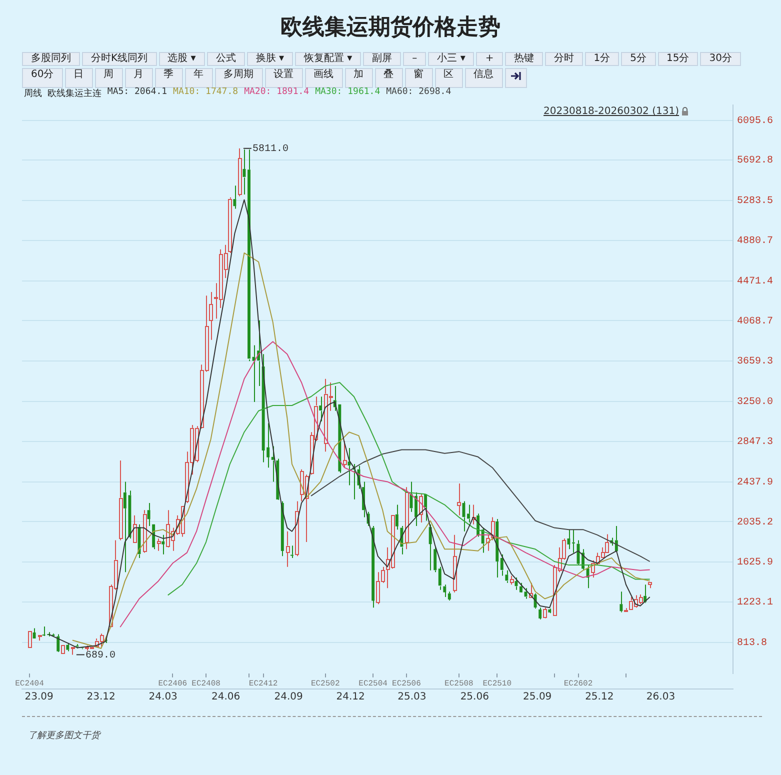 Image resolution: width=781 pixels, height=775 pixels. Describe the element at coordinates (101, 697) in the screenshot. I see `x-tick-label: 23.12` at that location.